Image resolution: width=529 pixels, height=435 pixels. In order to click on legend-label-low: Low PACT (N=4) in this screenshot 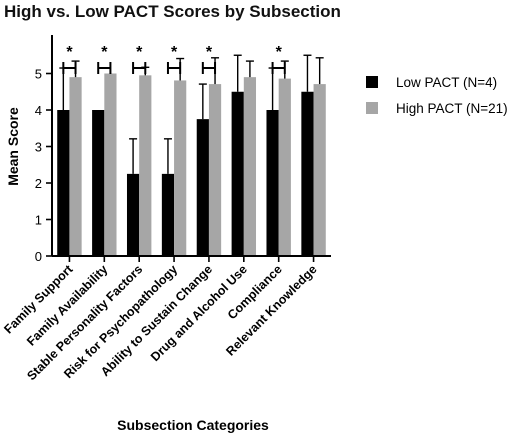, I will do `click(446, 82)`.